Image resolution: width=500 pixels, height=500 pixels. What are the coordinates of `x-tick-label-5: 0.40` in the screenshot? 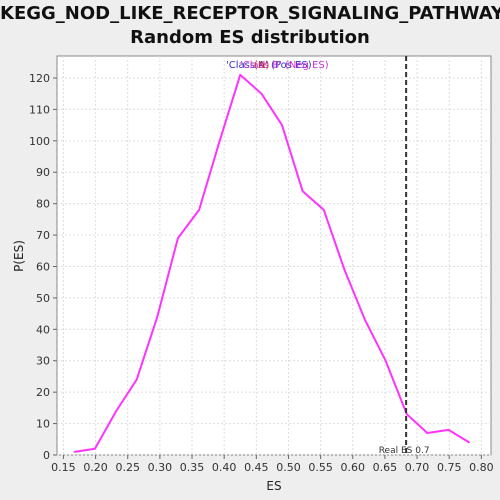 It's located at (224, 467).